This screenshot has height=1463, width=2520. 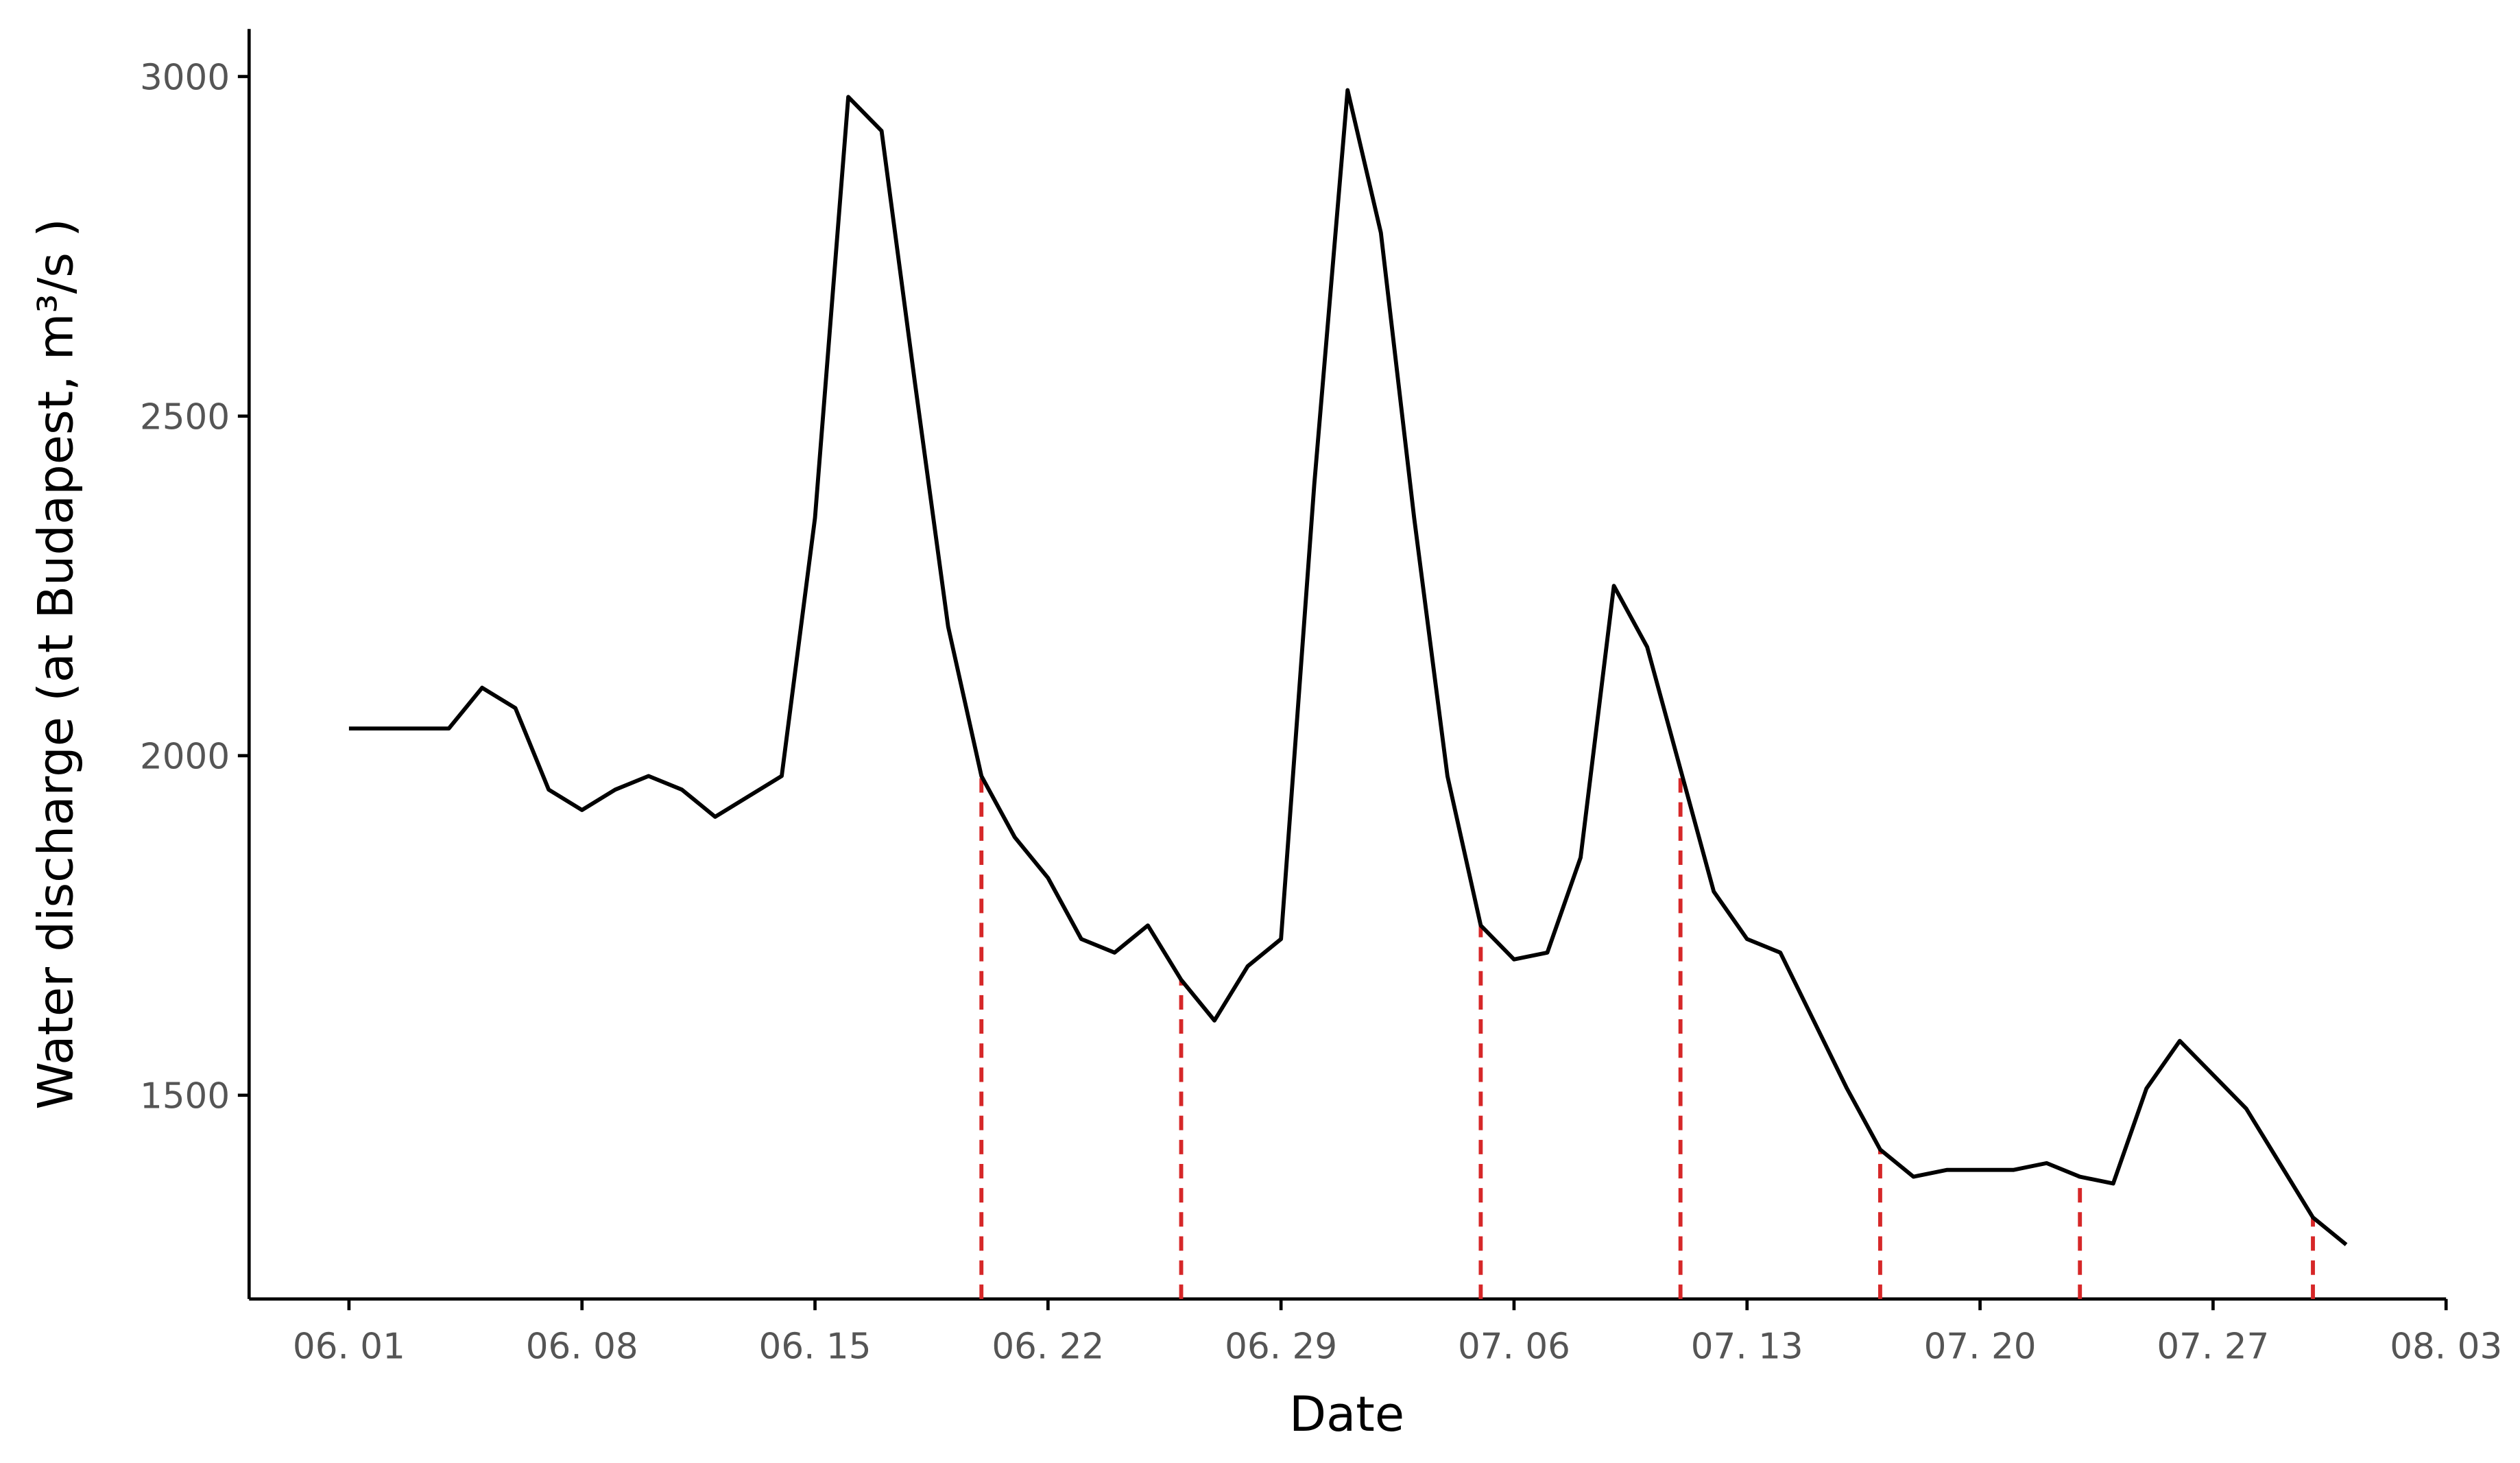 I want to click on y-tick-label: 3000, so click(x=185, y=77).